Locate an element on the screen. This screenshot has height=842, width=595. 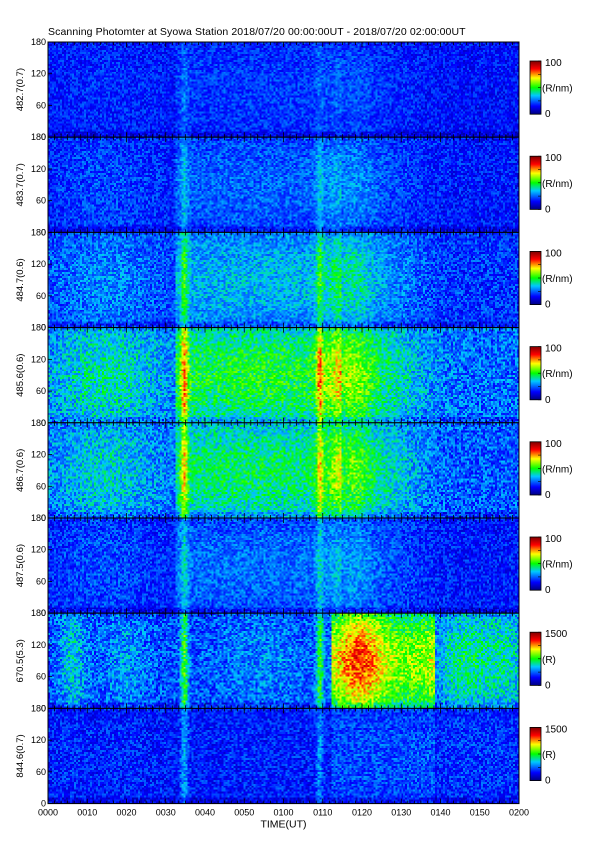
colorbar: 1500 (R) 0 is located at coordinates (548, 755).